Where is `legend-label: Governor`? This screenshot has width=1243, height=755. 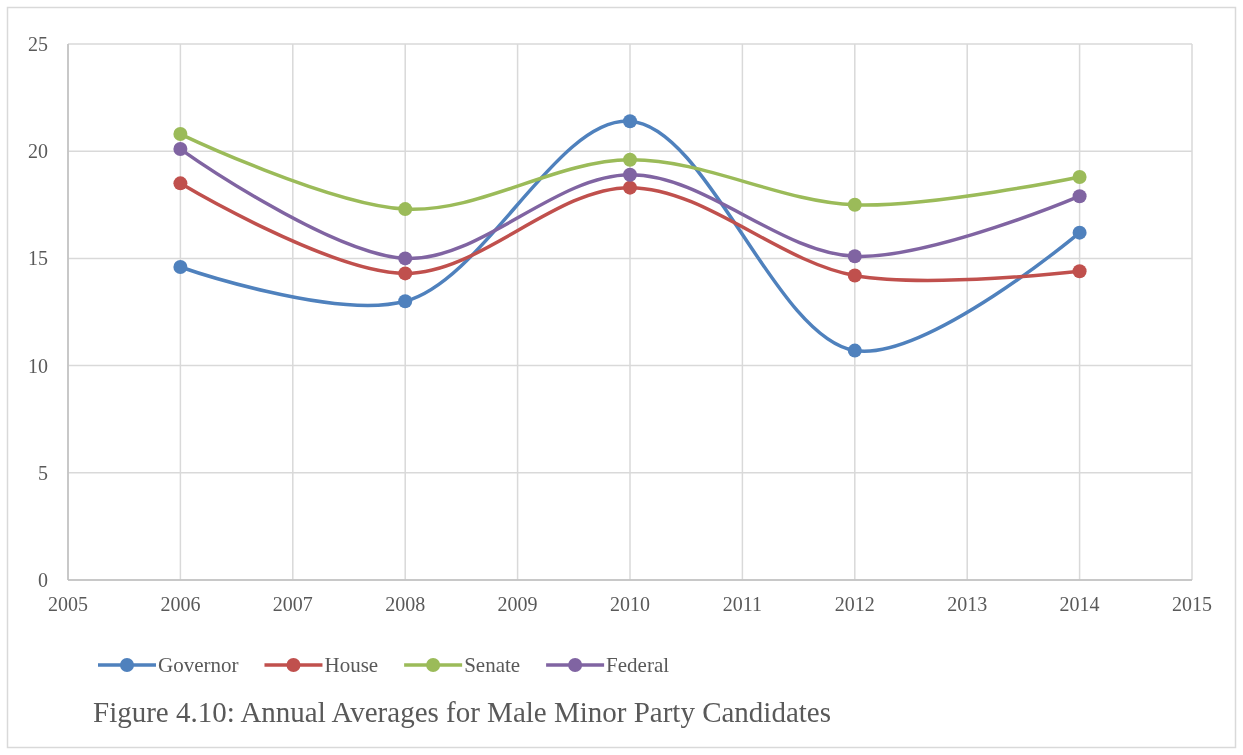
legend-label: Governor is located at coordinates (198, 665).